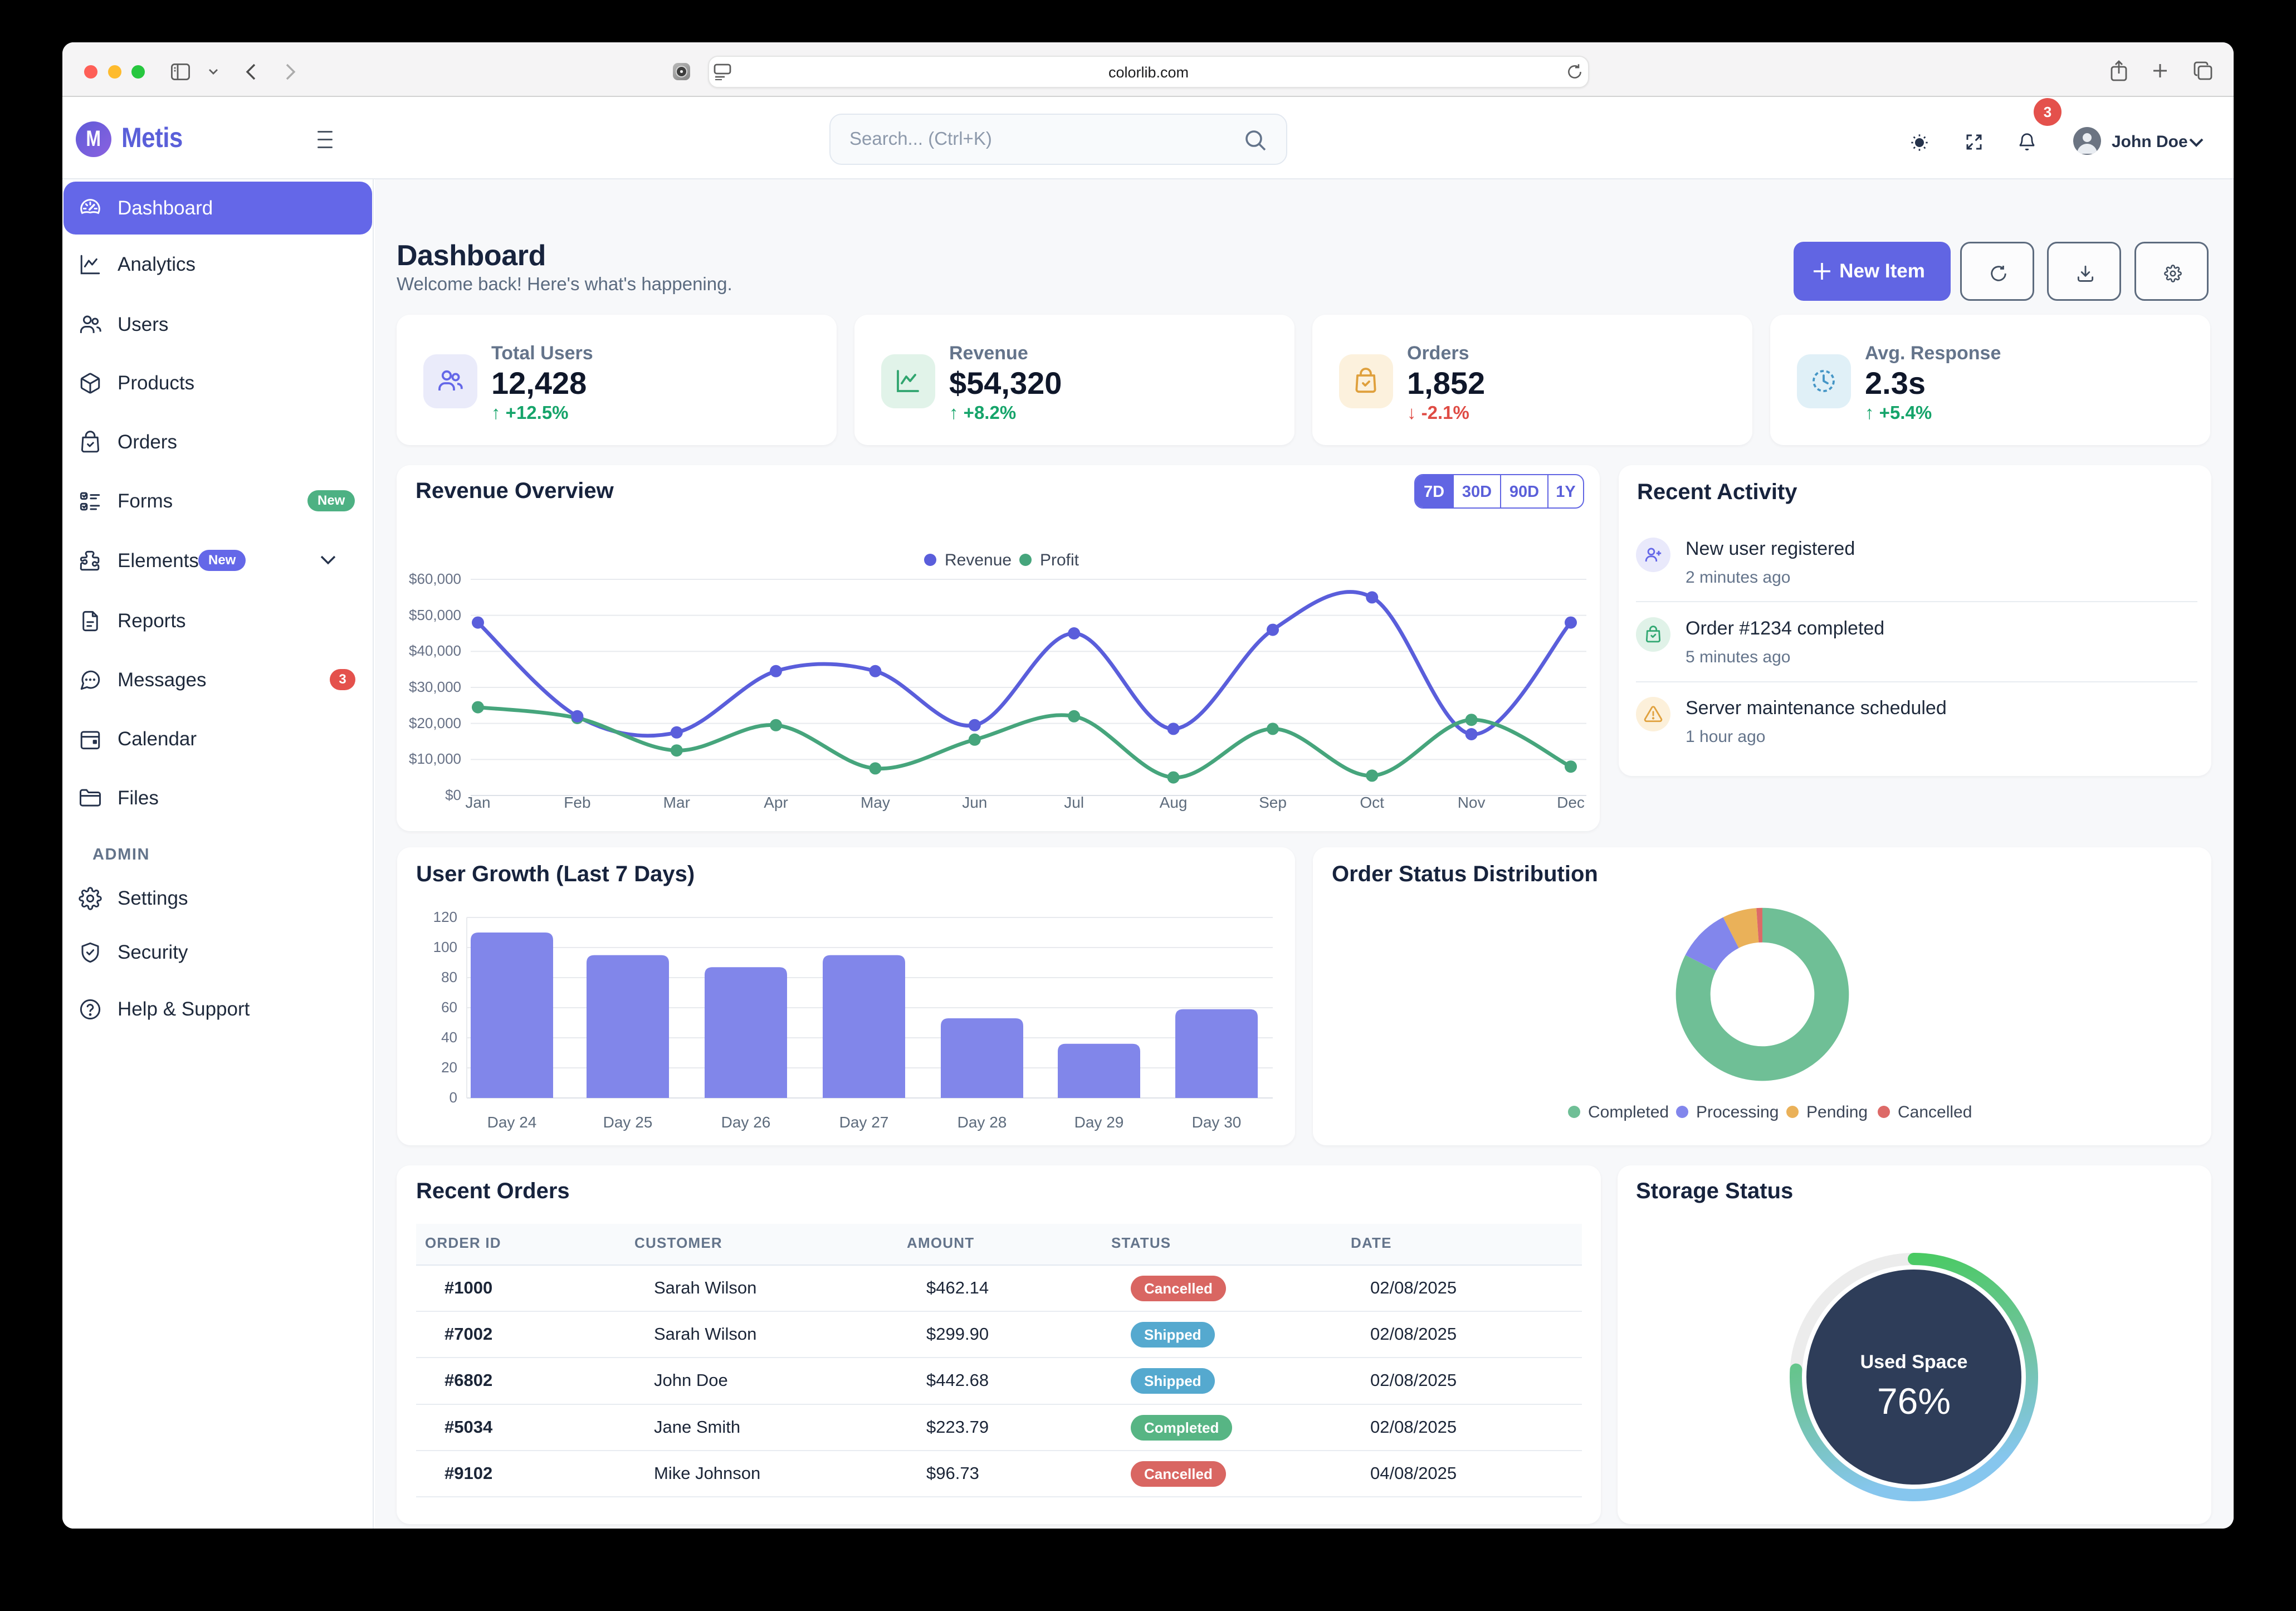  I want to click on svg-text: 76%, so click(1914, 1401).